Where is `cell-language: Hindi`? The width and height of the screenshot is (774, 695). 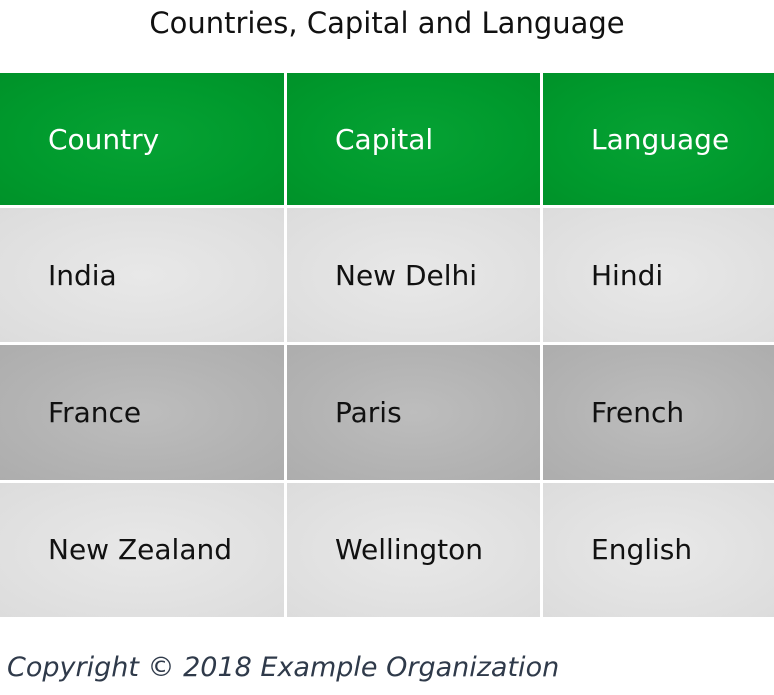
cell-language: Hindi is located at coordinates (658, 275).